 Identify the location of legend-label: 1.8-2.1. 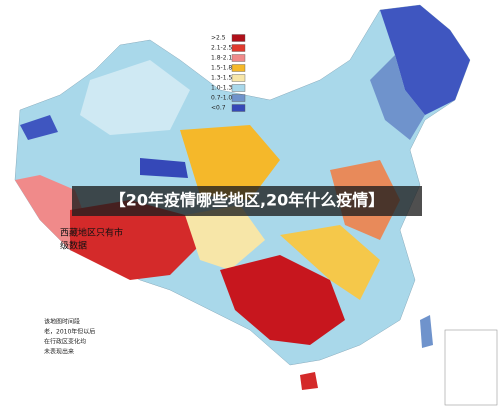
(221, 58).